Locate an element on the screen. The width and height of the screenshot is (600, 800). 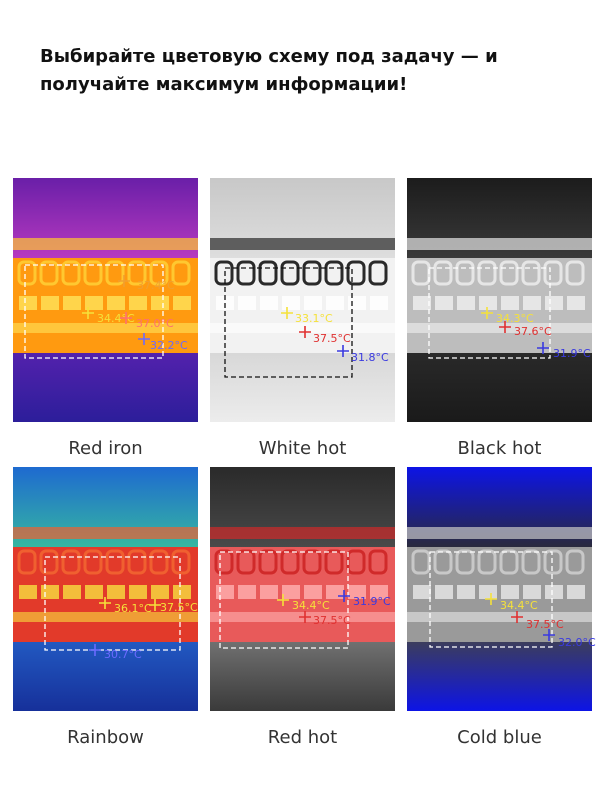
palette-label: White hot is located at coordinates (303, 448).